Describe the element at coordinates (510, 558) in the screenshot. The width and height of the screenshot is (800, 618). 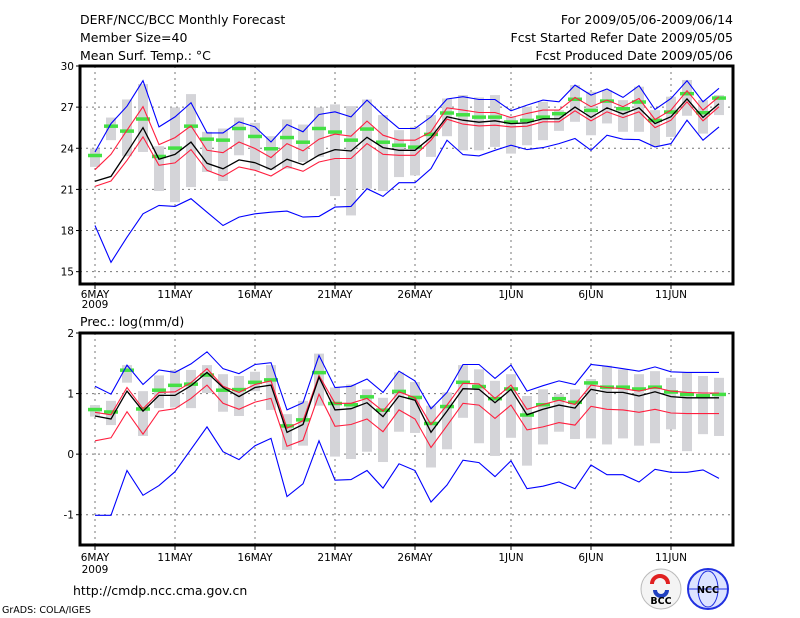
I see `x-tick-label: 1JUN` at that location.